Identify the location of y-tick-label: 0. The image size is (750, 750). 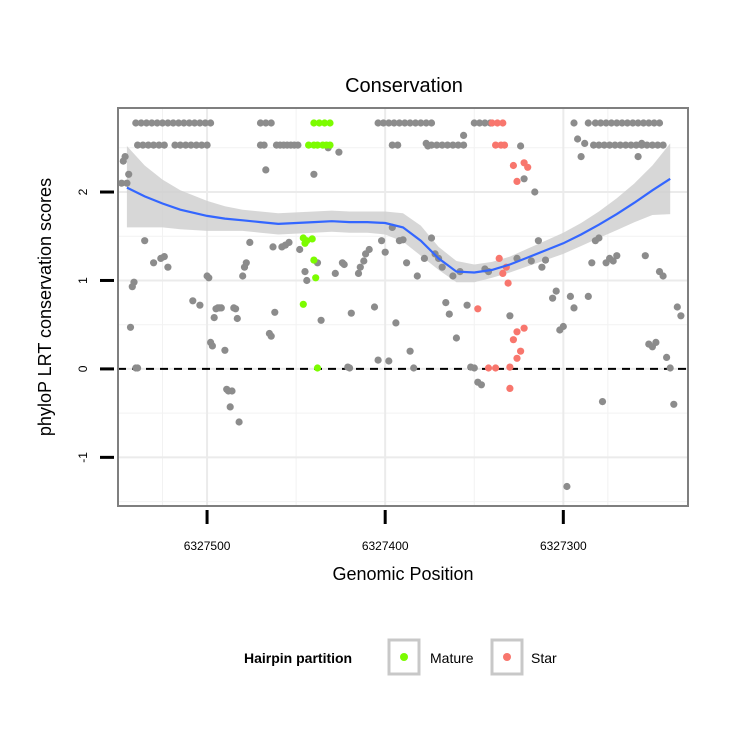
(83, 368).